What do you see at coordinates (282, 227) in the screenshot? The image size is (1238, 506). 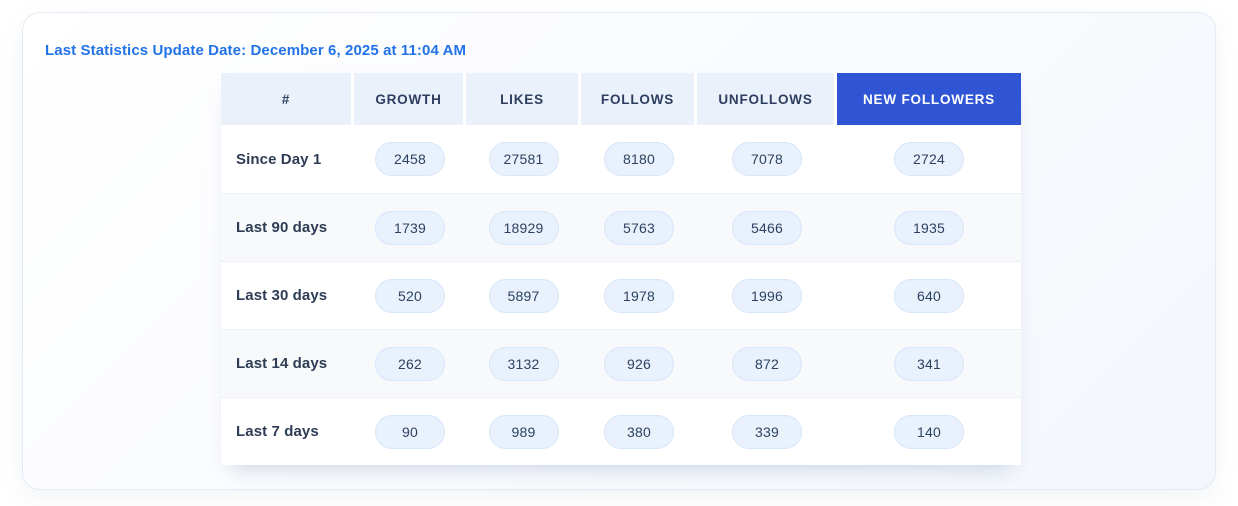 I see `row-period-label: Last 90 days` at bounding box center [282, 227].